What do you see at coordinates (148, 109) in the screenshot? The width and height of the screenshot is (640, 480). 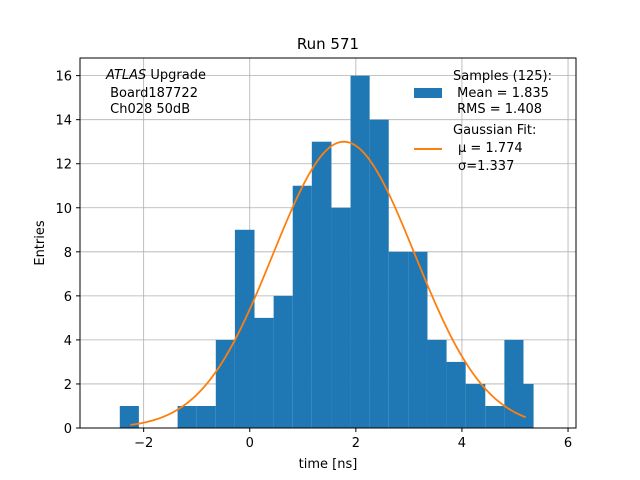 I see `annotation-line-3: Ch028 50dB` at bounding box center [148, 109].